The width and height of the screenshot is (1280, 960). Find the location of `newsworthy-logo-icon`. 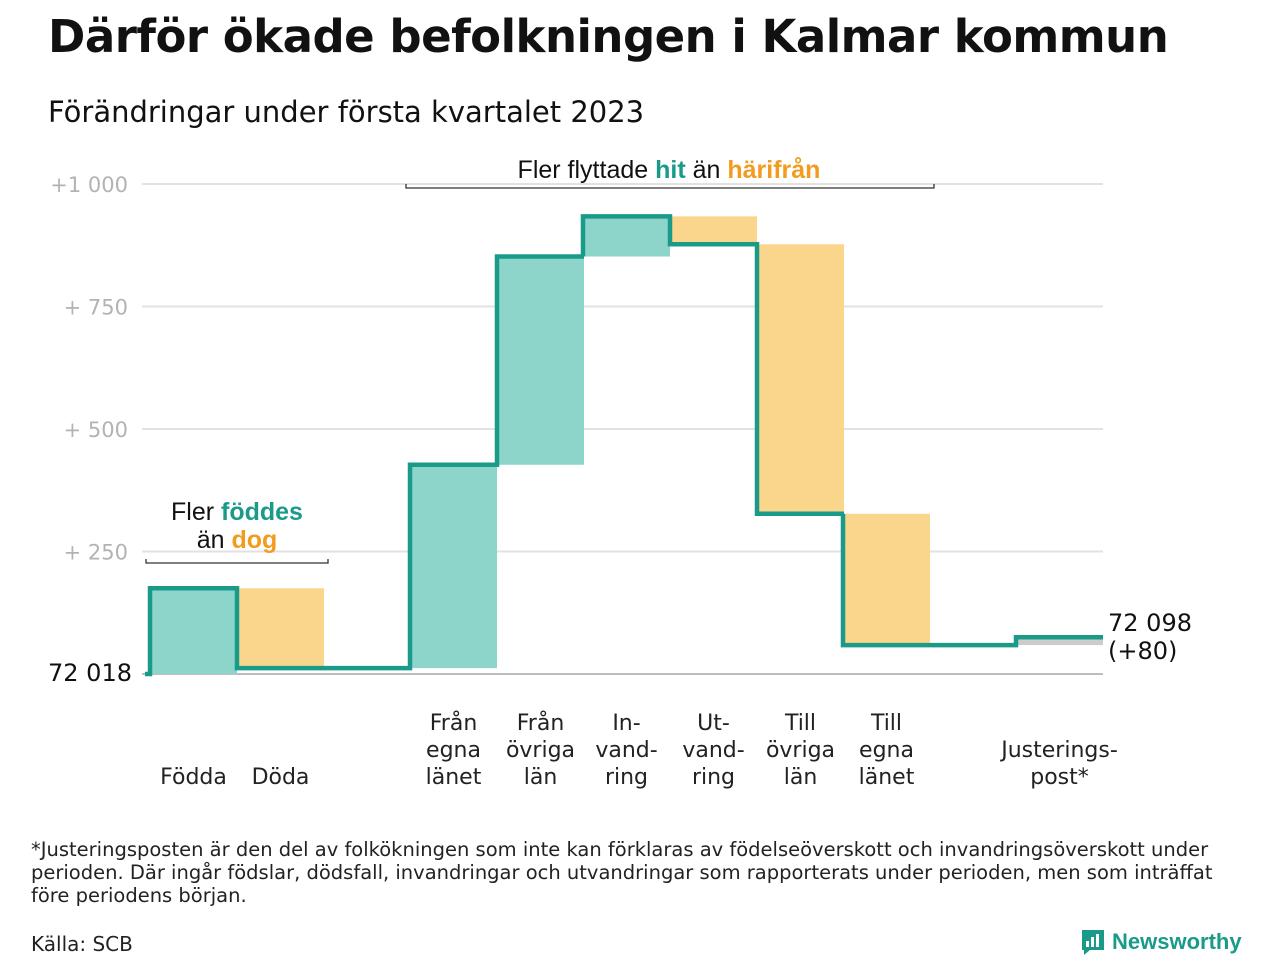

newsworthy-logo-icon is located at coordinates (1093, 942).